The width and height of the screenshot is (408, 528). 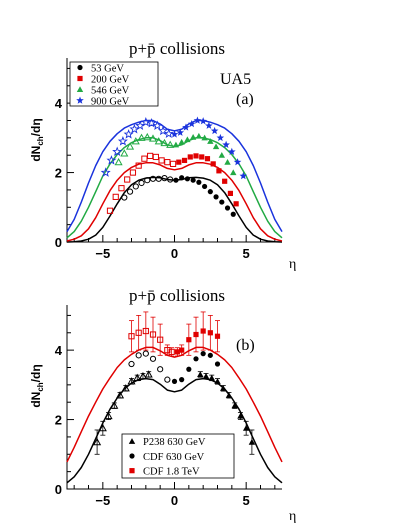 I want to click on legend-entry: 53 GeV, so click(x=107, y=68).